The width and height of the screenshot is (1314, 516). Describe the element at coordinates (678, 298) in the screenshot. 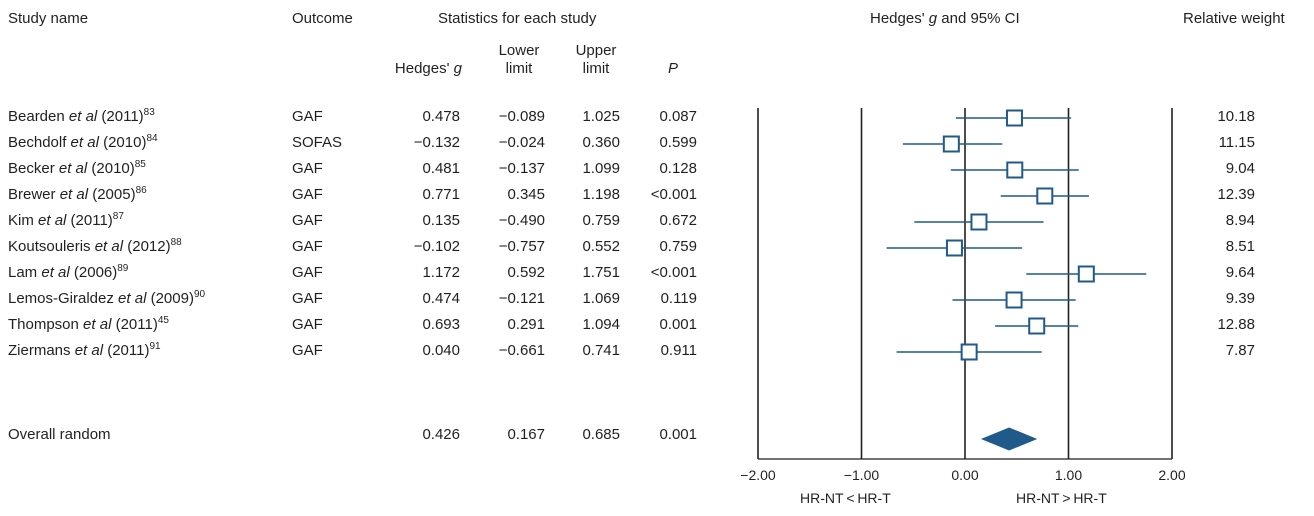

I see `study-p-value: 0.119` at that location.